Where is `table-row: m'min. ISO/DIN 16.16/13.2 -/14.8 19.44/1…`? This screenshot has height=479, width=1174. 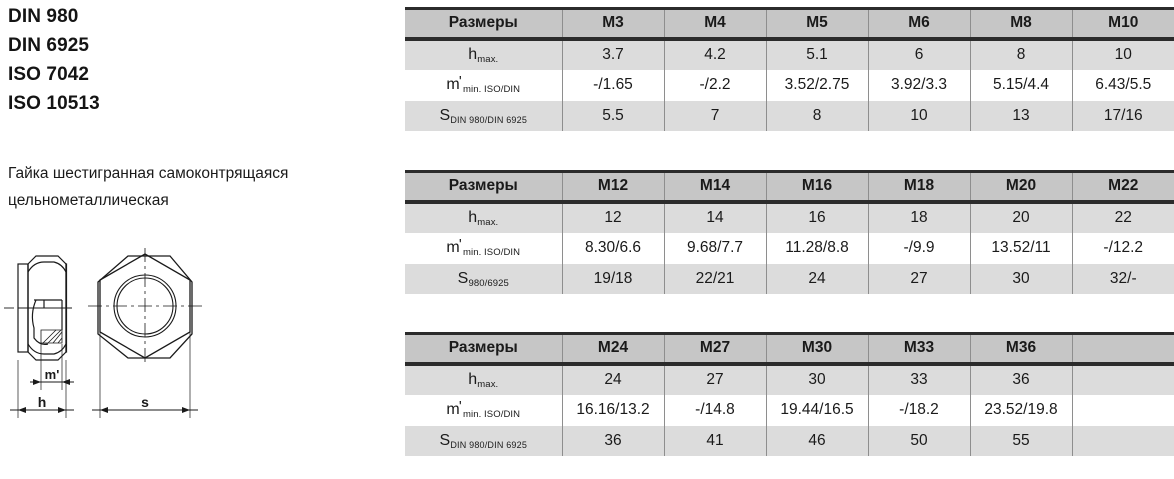 table-row: m'min. ISO/DIN 16.16/13.2 -/14.8 19.44/1… is located at coordinates (789, 410).